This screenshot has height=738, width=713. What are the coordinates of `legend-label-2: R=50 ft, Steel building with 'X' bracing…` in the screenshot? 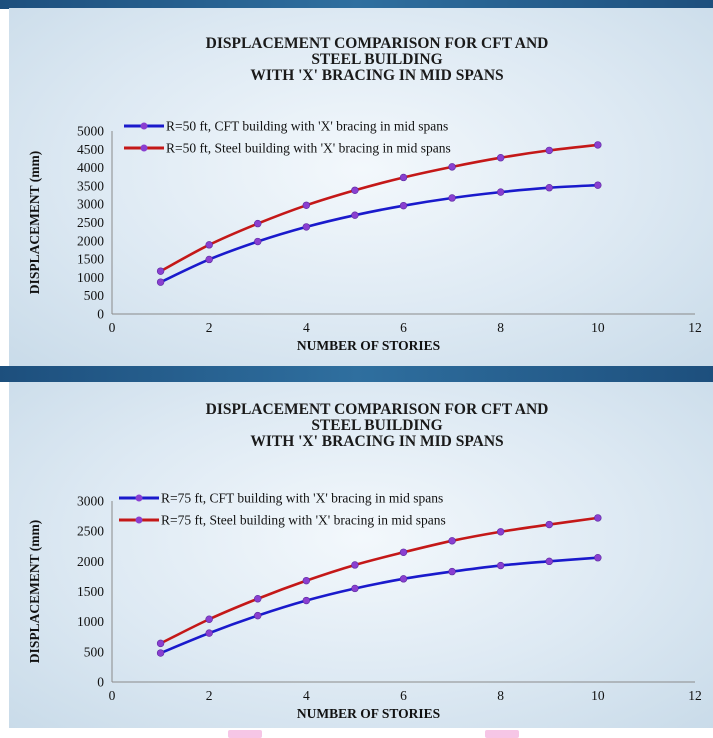 It's located at (308, 148).